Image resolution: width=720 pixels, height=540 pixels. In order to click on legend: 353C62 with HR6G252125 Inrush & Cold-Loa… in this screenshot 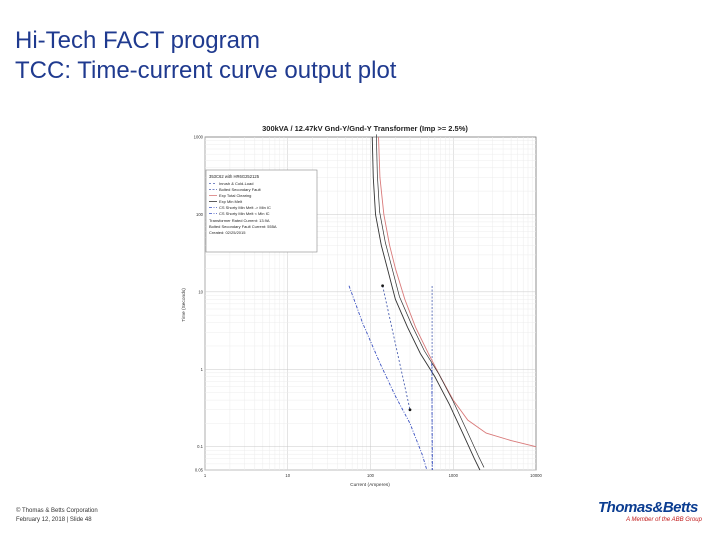, I will do `click(261, 211)`.